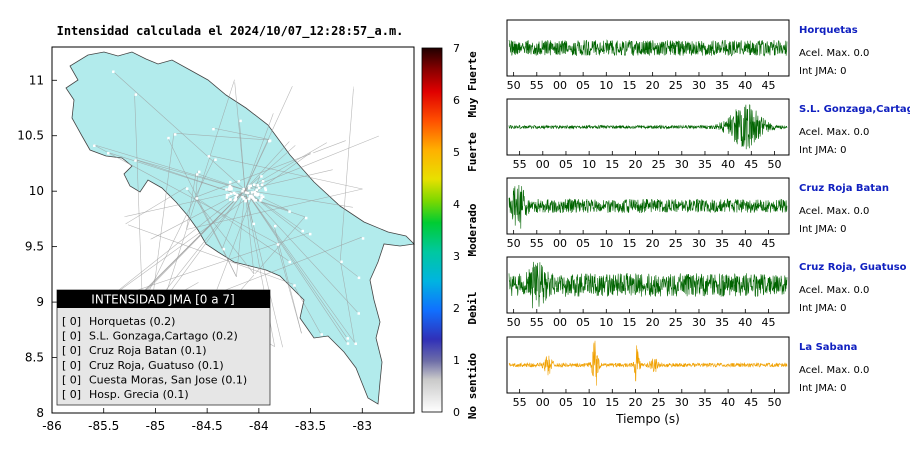  What do you see at coordinates (259, 426) in the screenshot?
I see `x-tick-label: -84` at bounding box center [259, 426].